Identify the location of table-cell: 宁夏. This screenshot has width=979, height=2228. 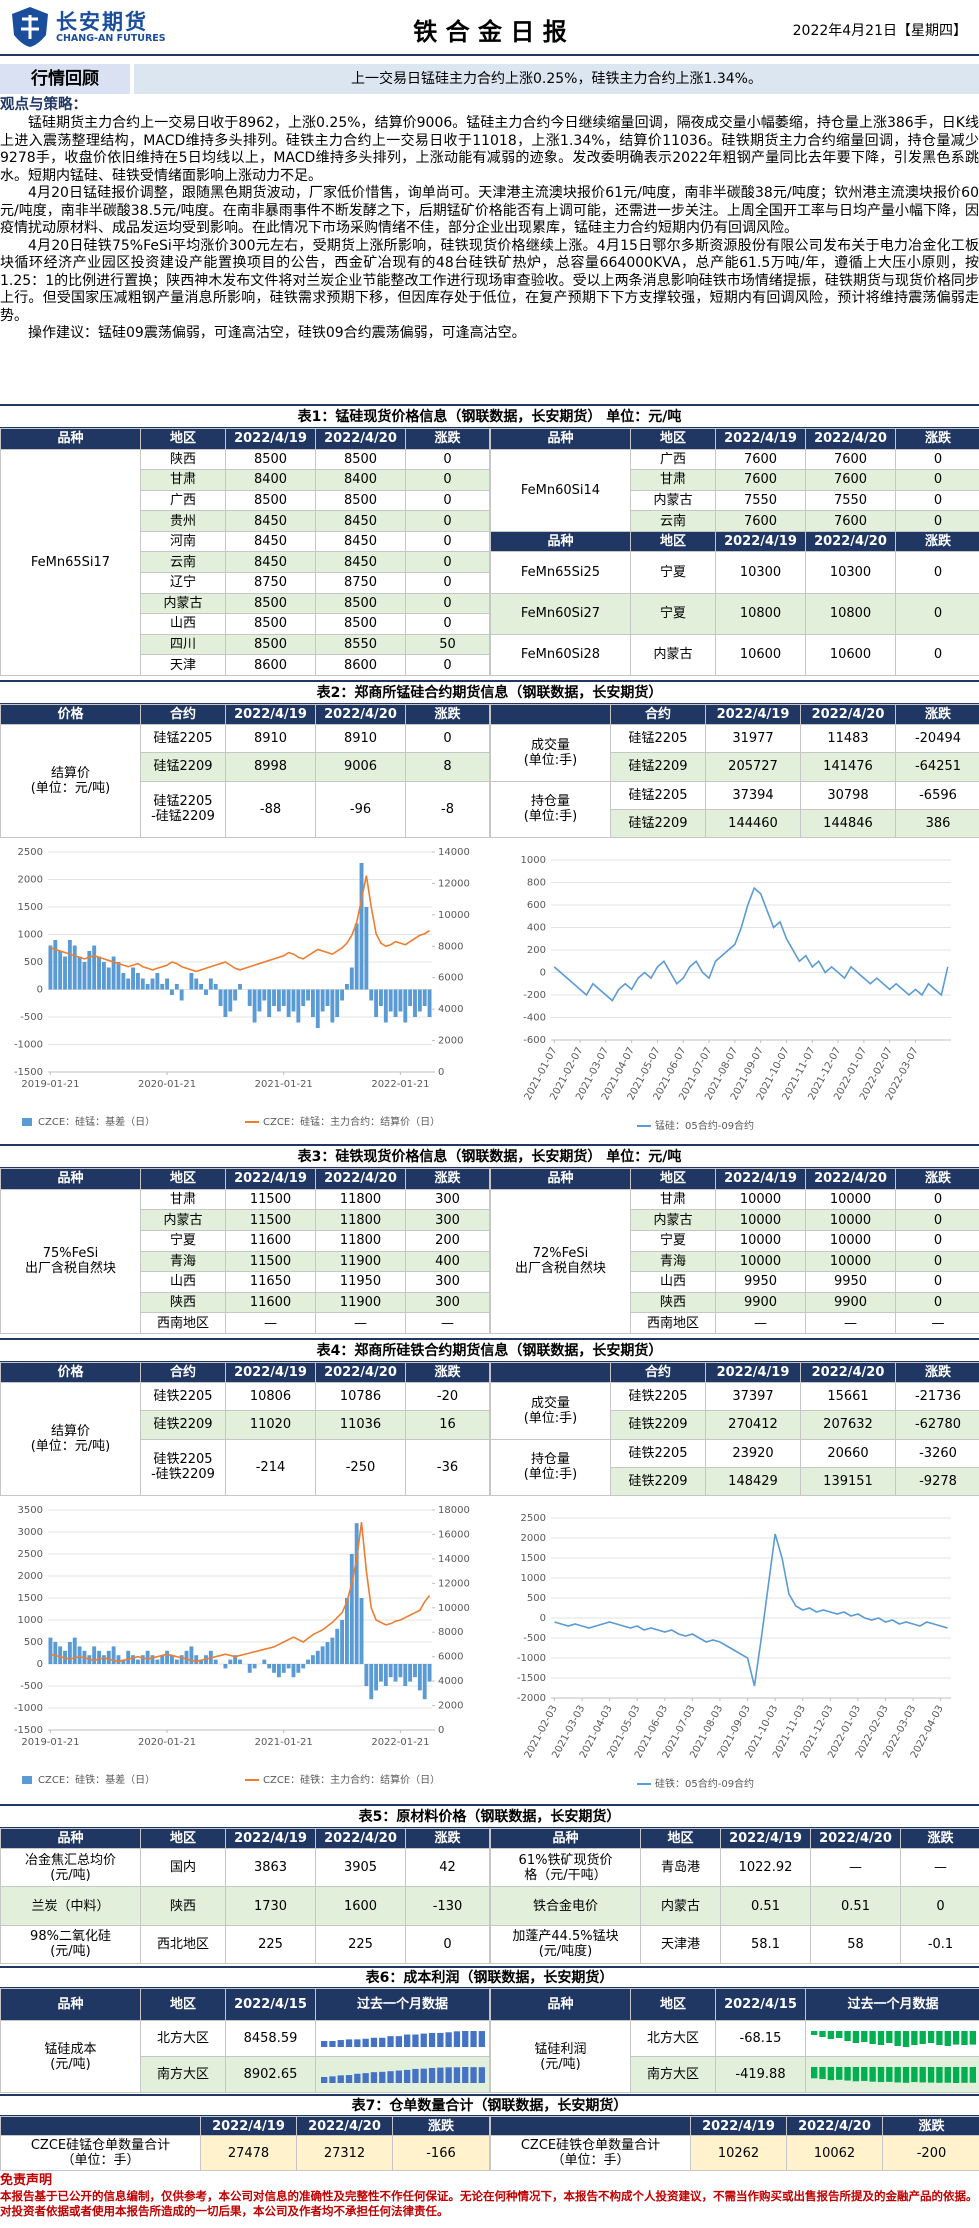
(673, 613).